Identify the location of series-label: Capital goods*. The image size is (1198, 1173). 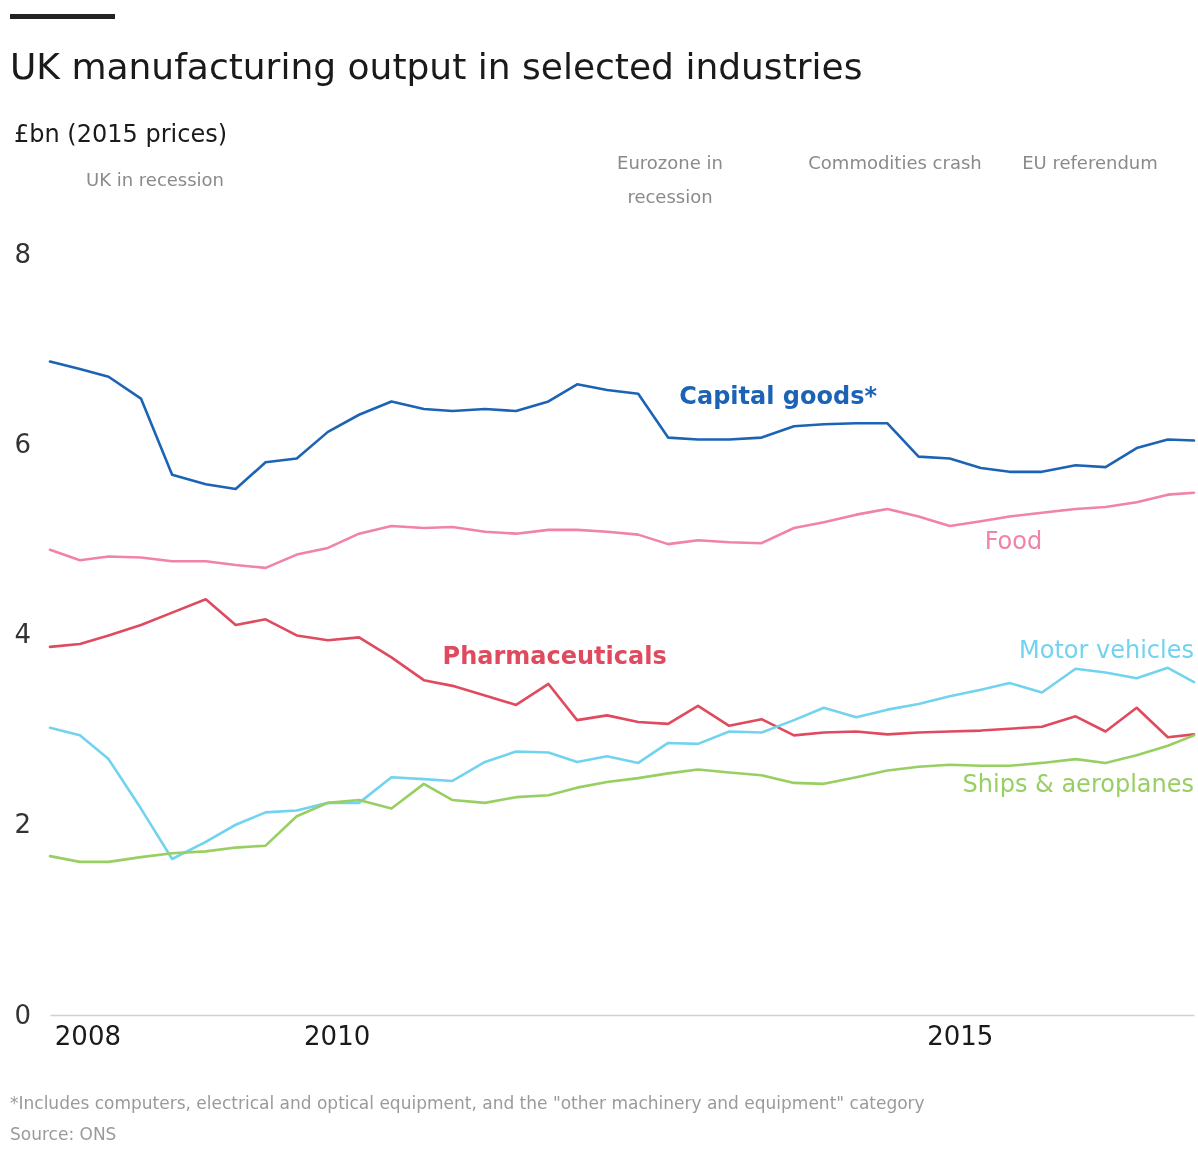
(778, 395).